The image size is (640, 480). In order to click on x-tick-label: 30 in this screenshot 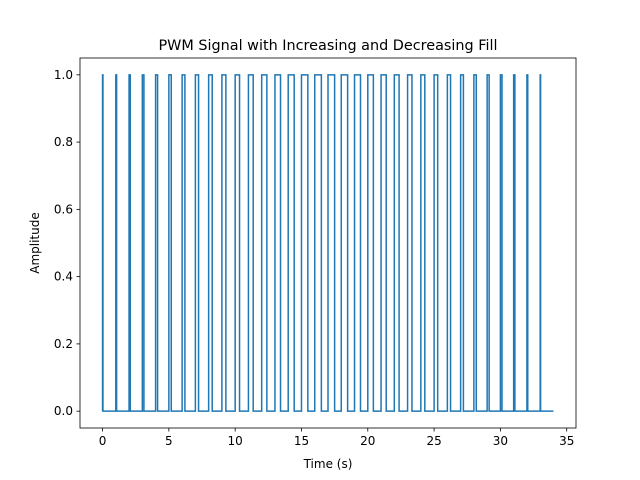, I will do `click(500, 441)`.